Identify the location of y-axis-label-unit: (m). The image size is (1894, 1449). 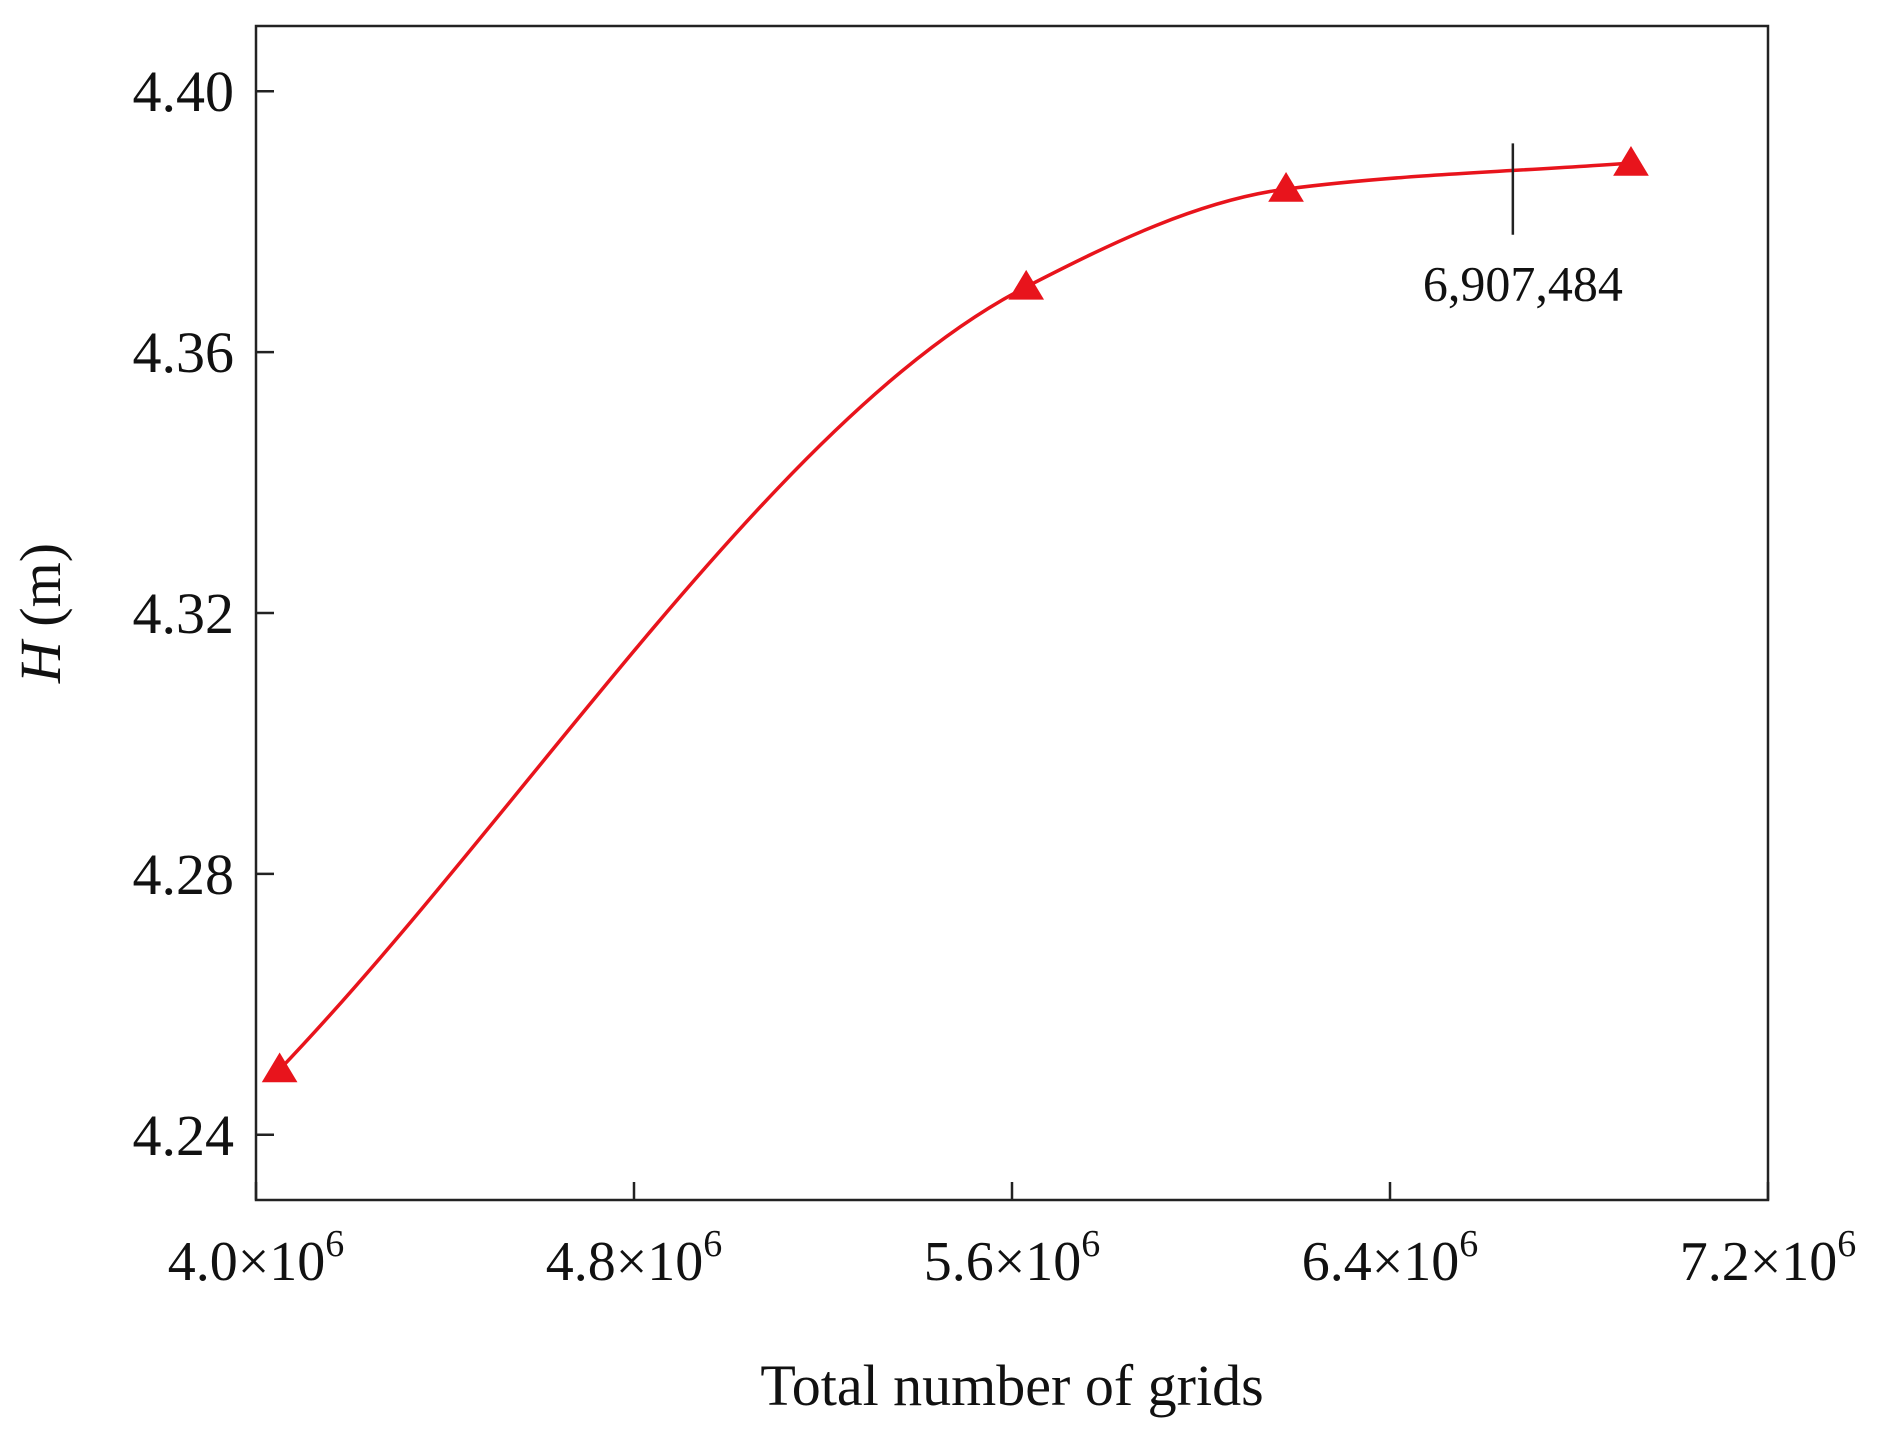
(40, 592).